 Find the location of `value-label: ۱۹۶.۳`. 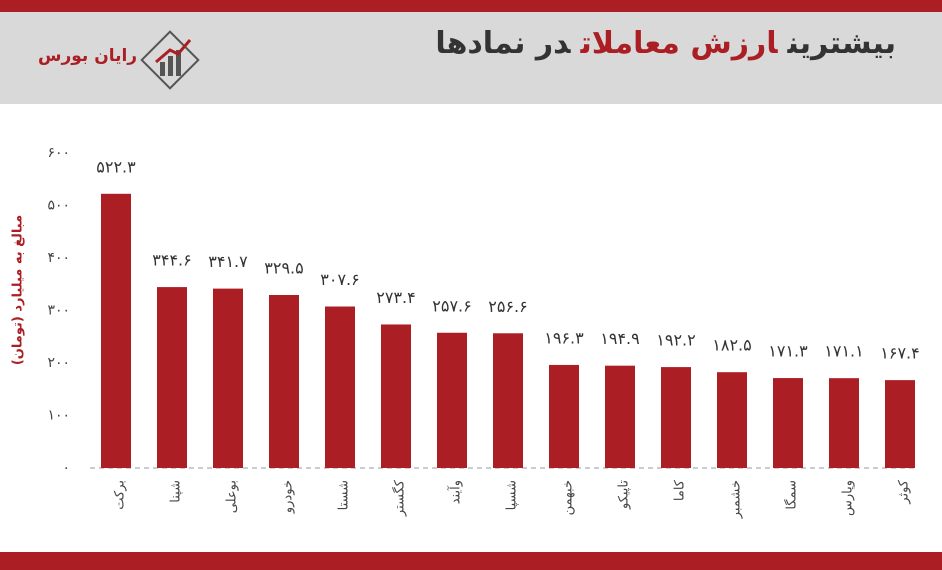

value-label: ۱۹۶.۳ is located at coordinates (564, 337).